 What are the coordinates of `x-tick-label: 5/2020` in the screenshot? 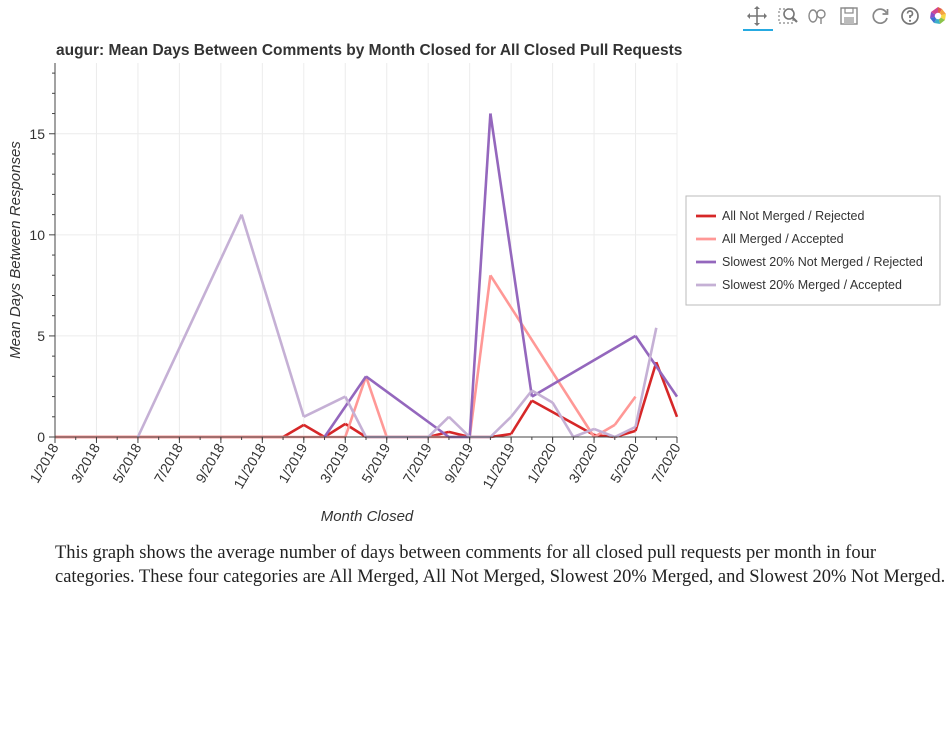 It's located at (624, 462).